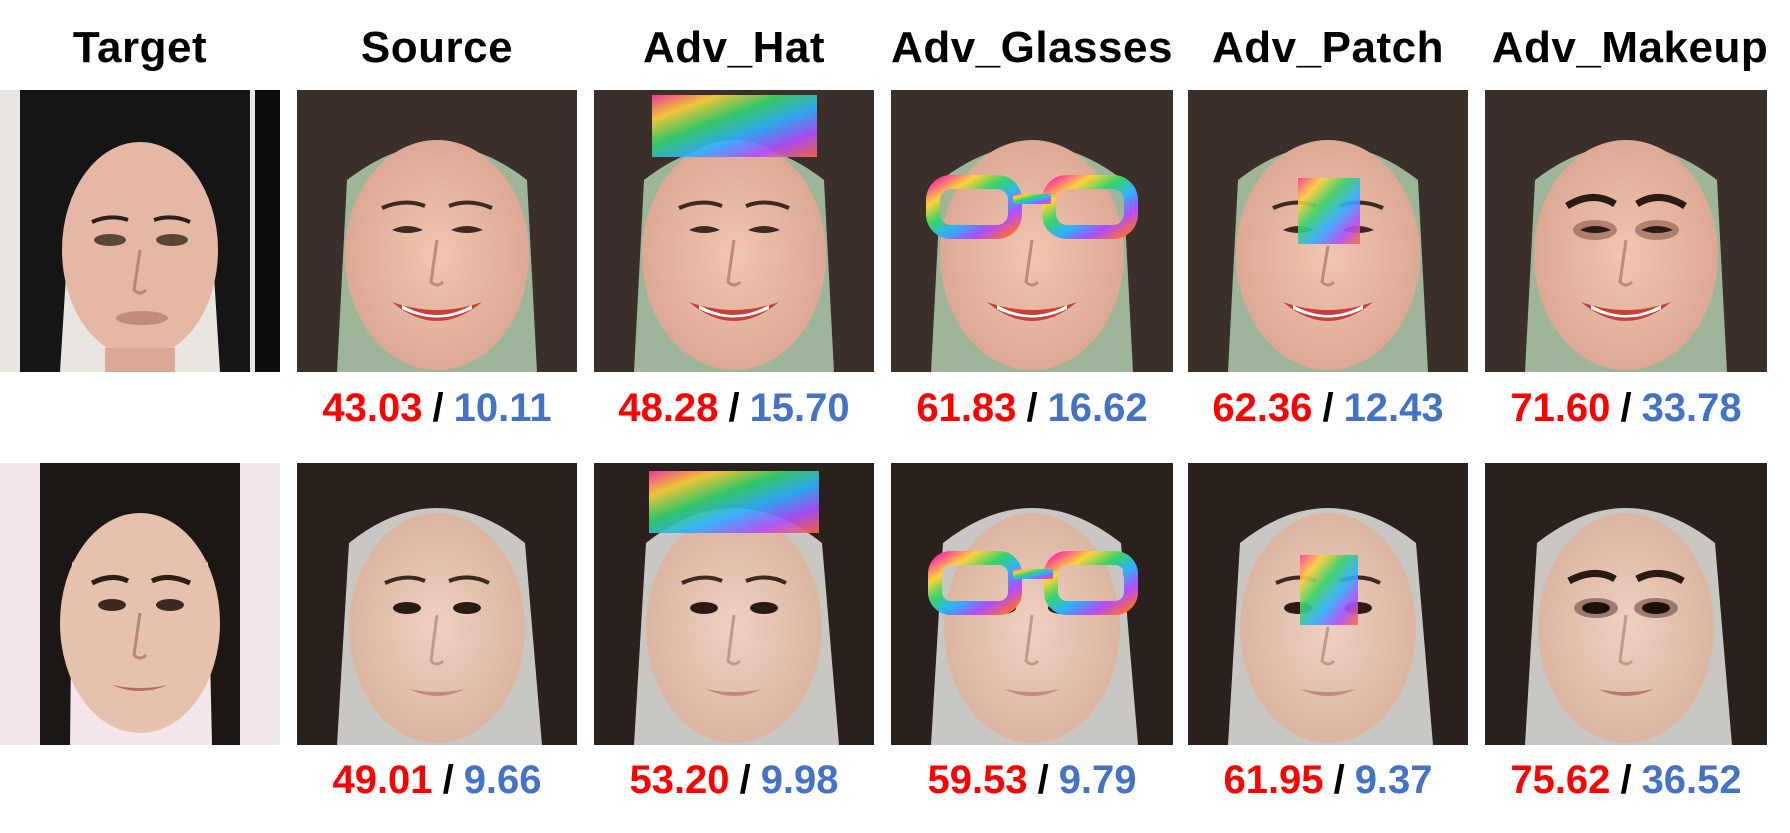 The image size is (1790, 833). Describe the element at coordinates (437, 47) in the screenshot. I see `header-source: Source` at that location.